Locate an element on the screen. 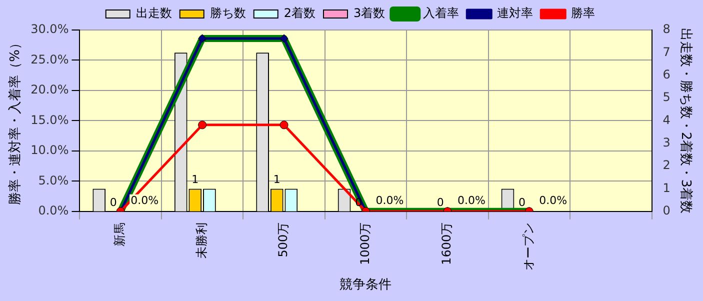 The image size is (703, 301). y-tick-label: 0.0% is located at coordinates (53, 211).